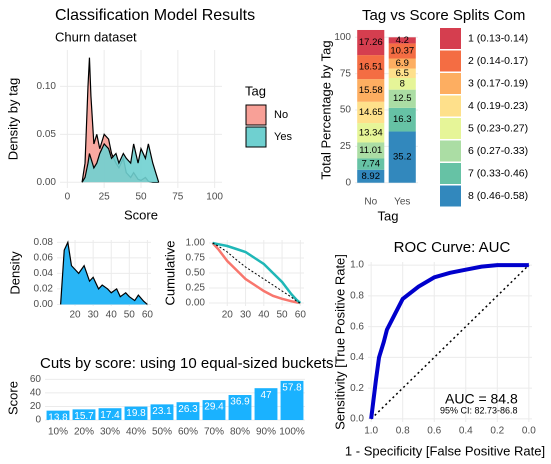  What do you see at coordinates (498, 196) in the screenshot?
I see `legend-label: 8 (0.46-0.58)` at bounding box center [498, 196].